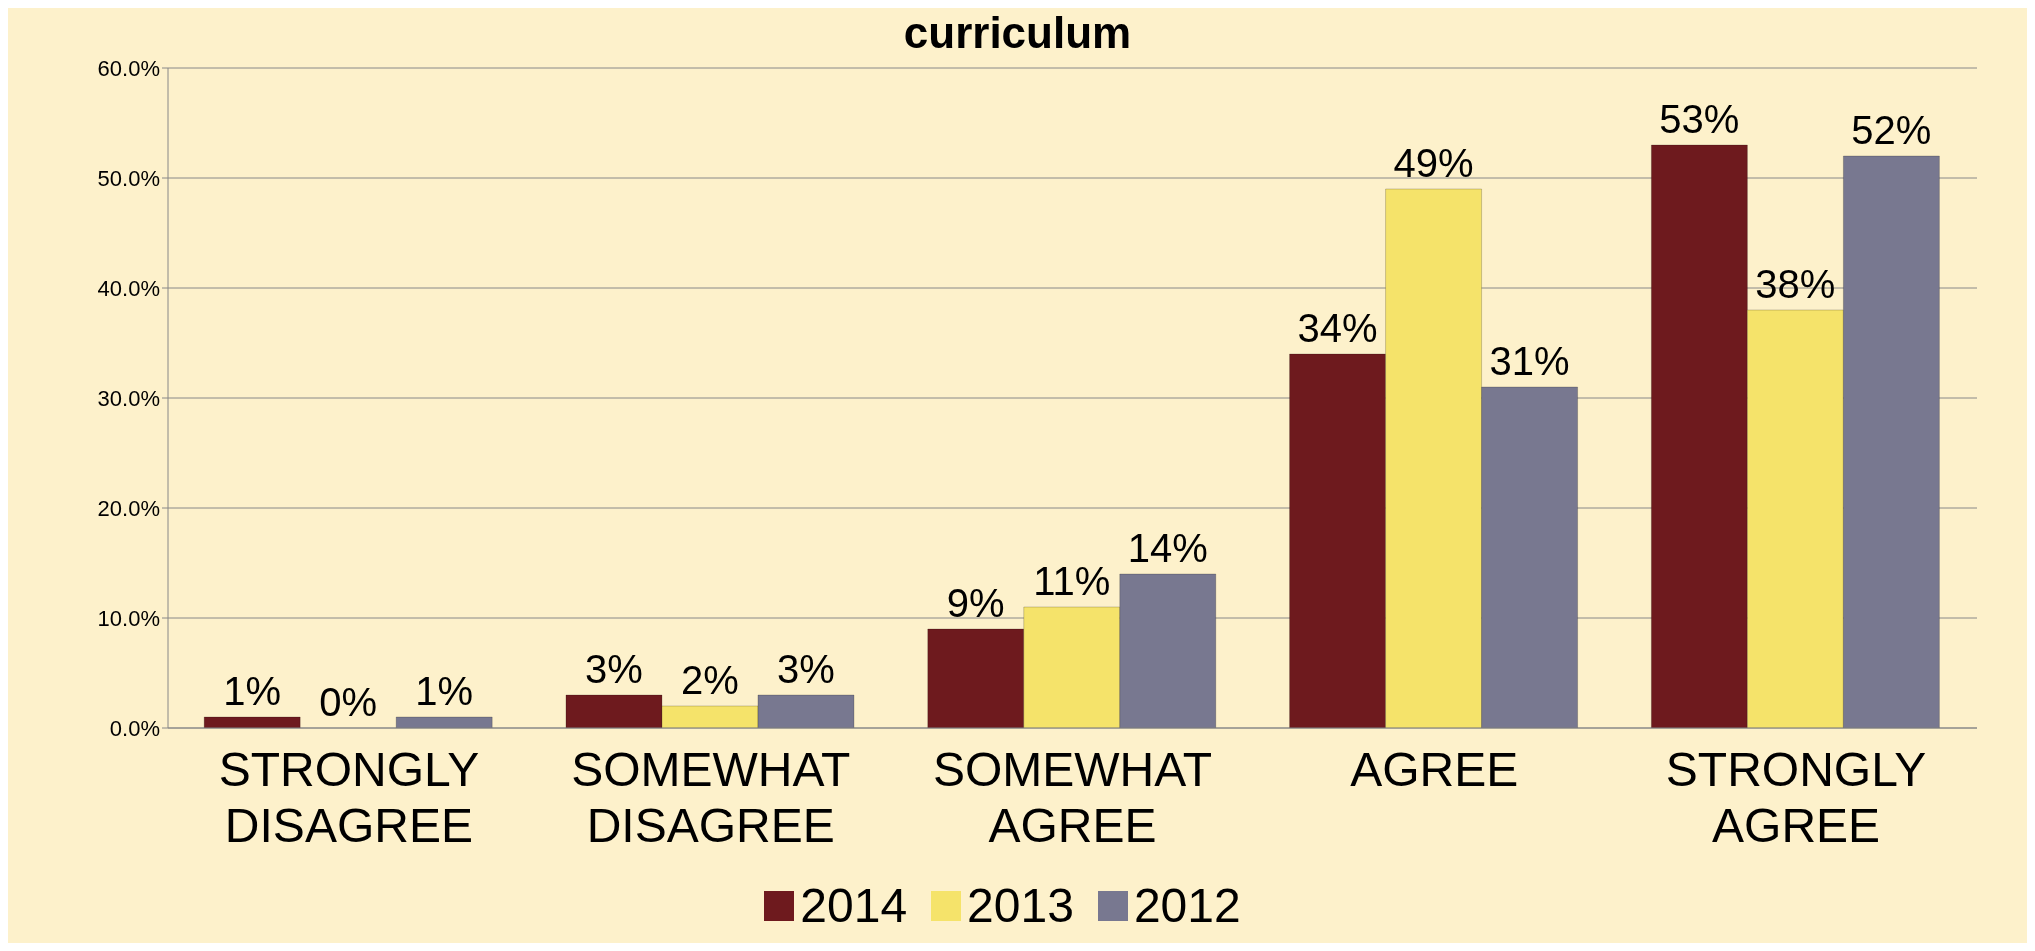 The width and height of the screenshot is (2035, 951). I want to click on x-tick-label: SOMEWHAT AGREE, so click(1072, 797).